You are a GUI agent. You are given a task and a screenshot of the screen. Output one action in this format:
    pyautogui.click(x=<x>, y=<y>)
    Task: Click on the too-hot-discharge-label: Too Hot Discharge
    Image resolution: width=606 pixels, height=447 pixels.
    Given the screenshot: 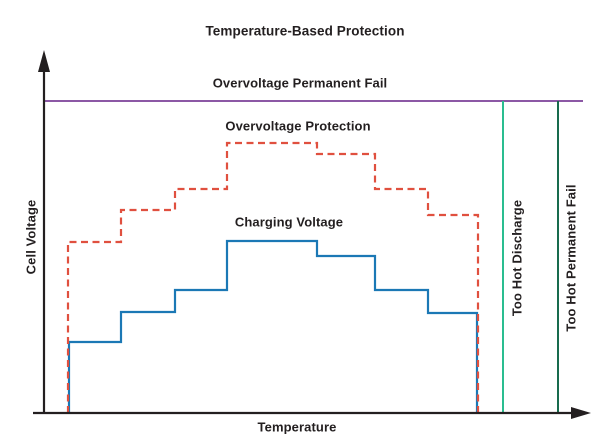 What is the action you would take?
    pyautogui.click(x=517, y=258)
    